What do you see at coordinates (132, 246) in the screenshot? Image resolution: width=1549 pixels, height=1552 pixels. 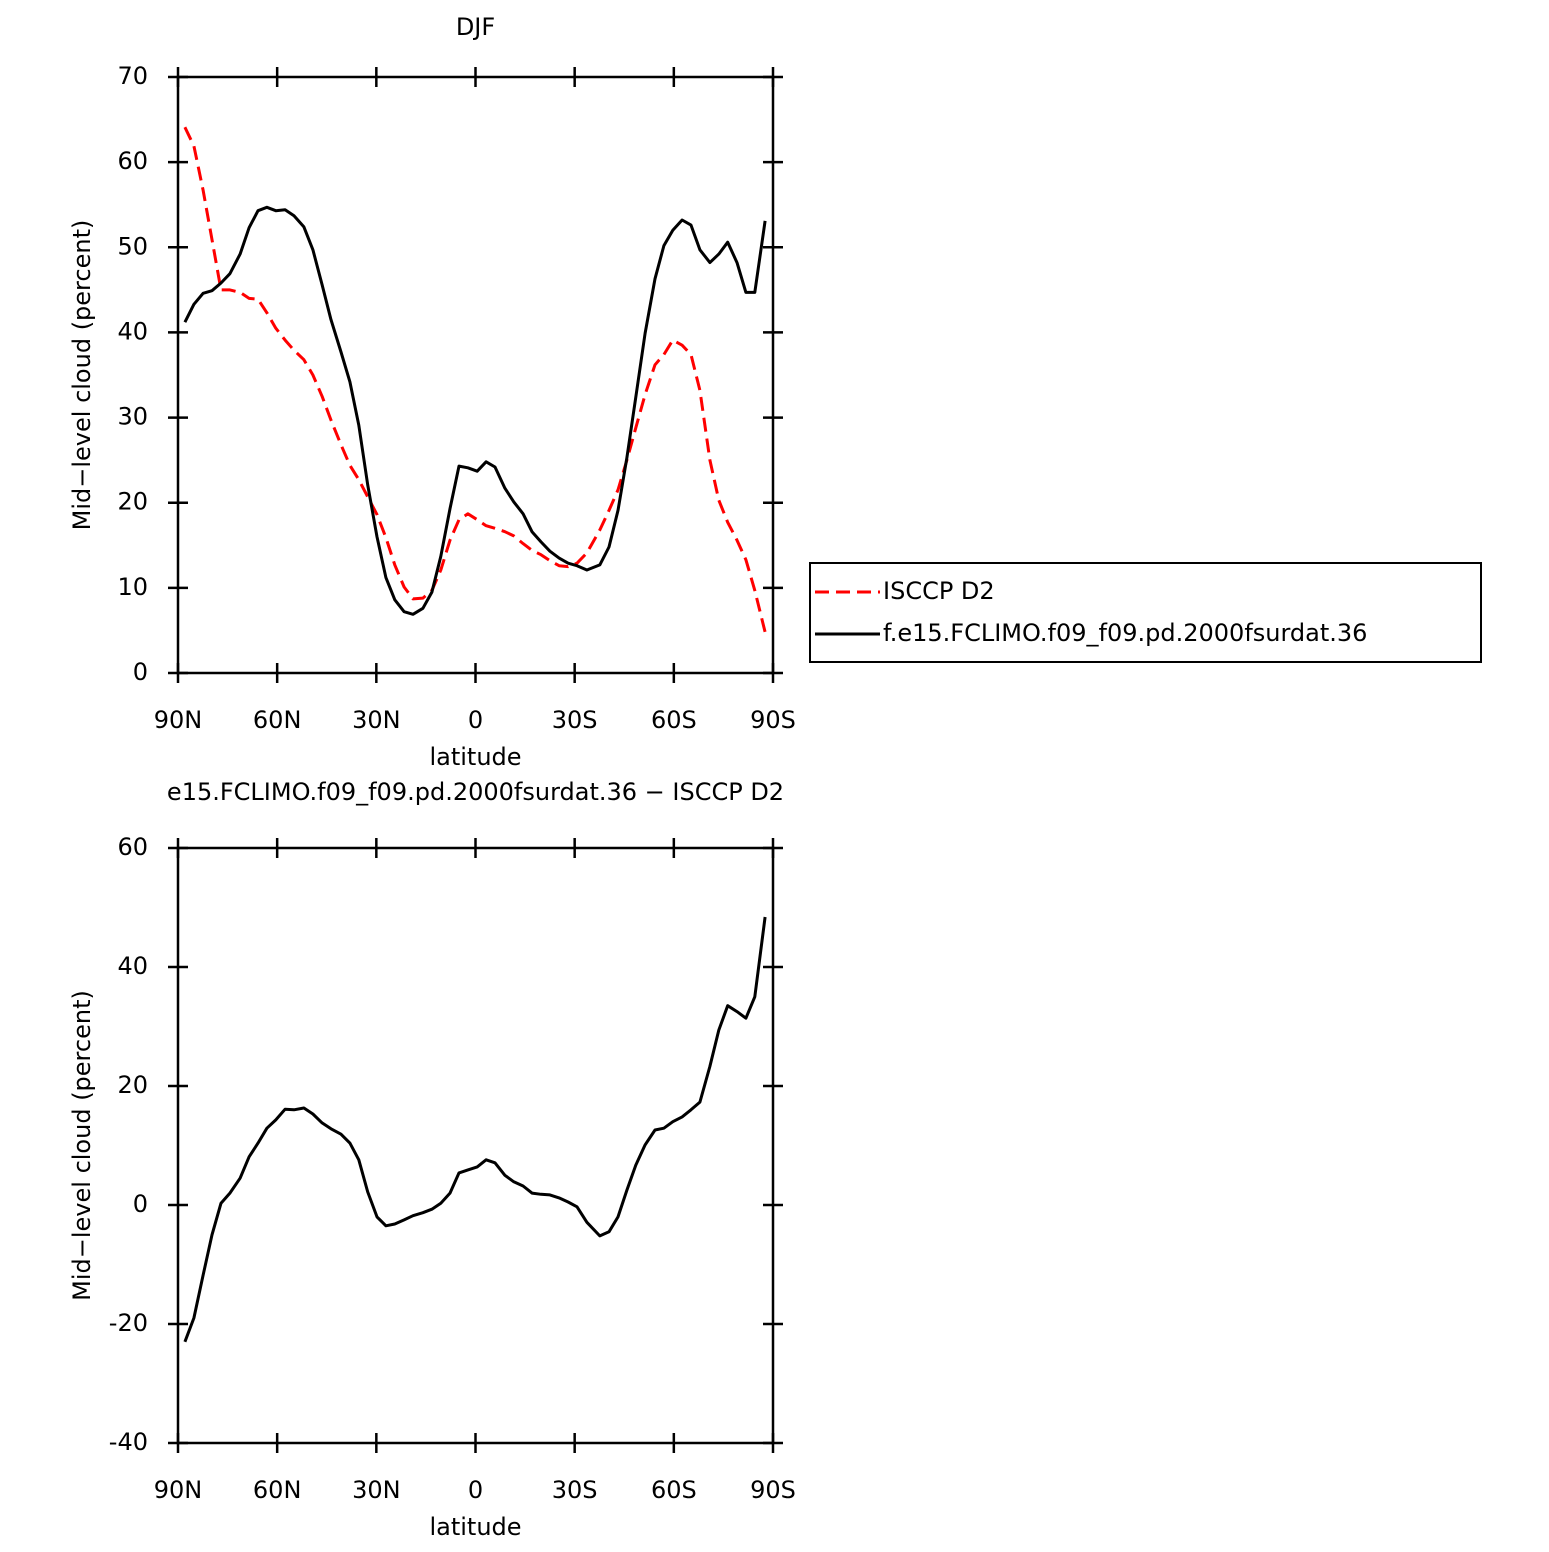 I see `y-tick-label: 50` at bounding box center [132, 246].